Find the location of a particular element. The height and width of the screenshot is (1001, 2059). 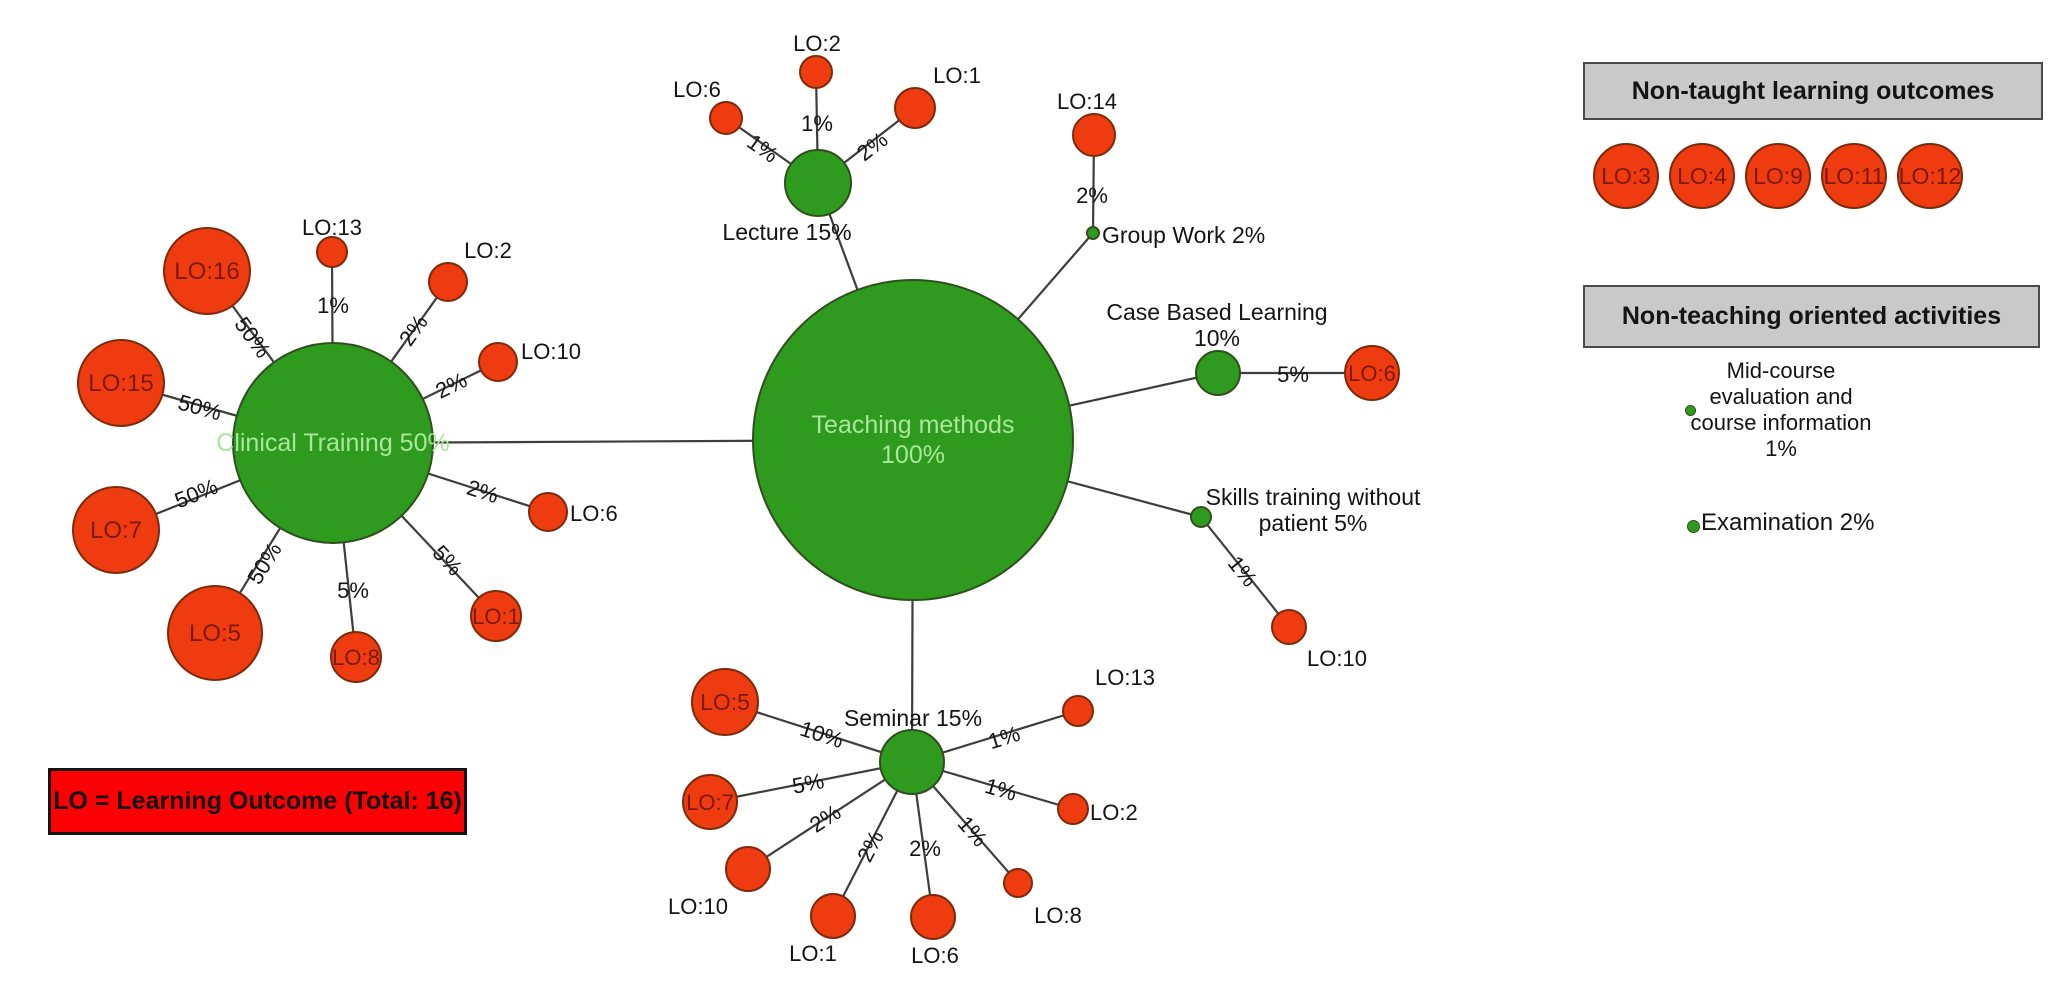

outcome-node-sem-lo5 is located at coordinates (725, 702).